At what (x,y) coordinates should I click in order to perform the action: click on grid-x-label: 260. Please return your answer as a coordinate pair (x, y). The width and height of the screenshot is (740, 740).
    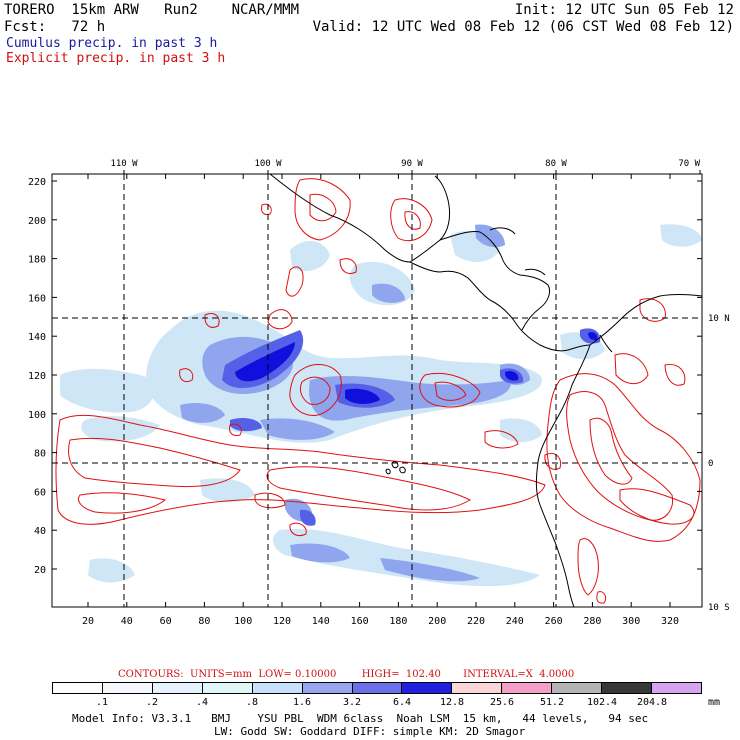
    Looking at the image, I should click on (554, 621).